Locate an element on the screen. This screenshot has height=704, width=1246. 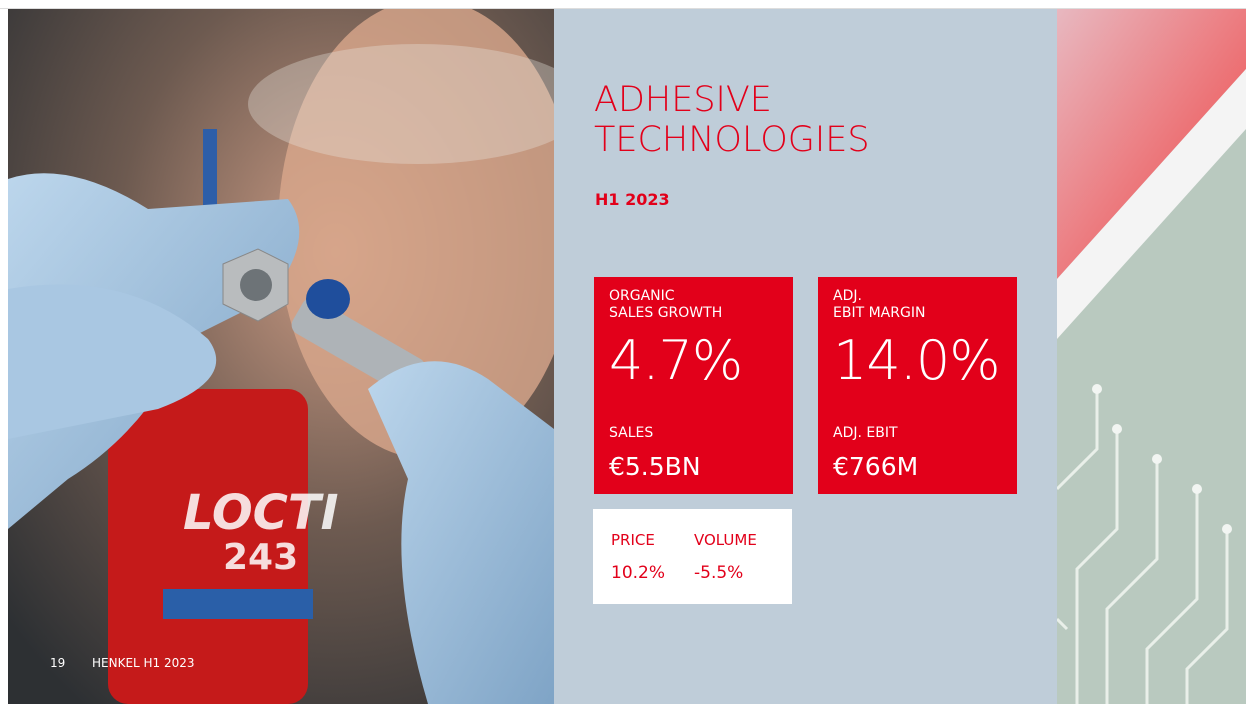
kpi-value: 14.0% is located at coordinates (917, 360).